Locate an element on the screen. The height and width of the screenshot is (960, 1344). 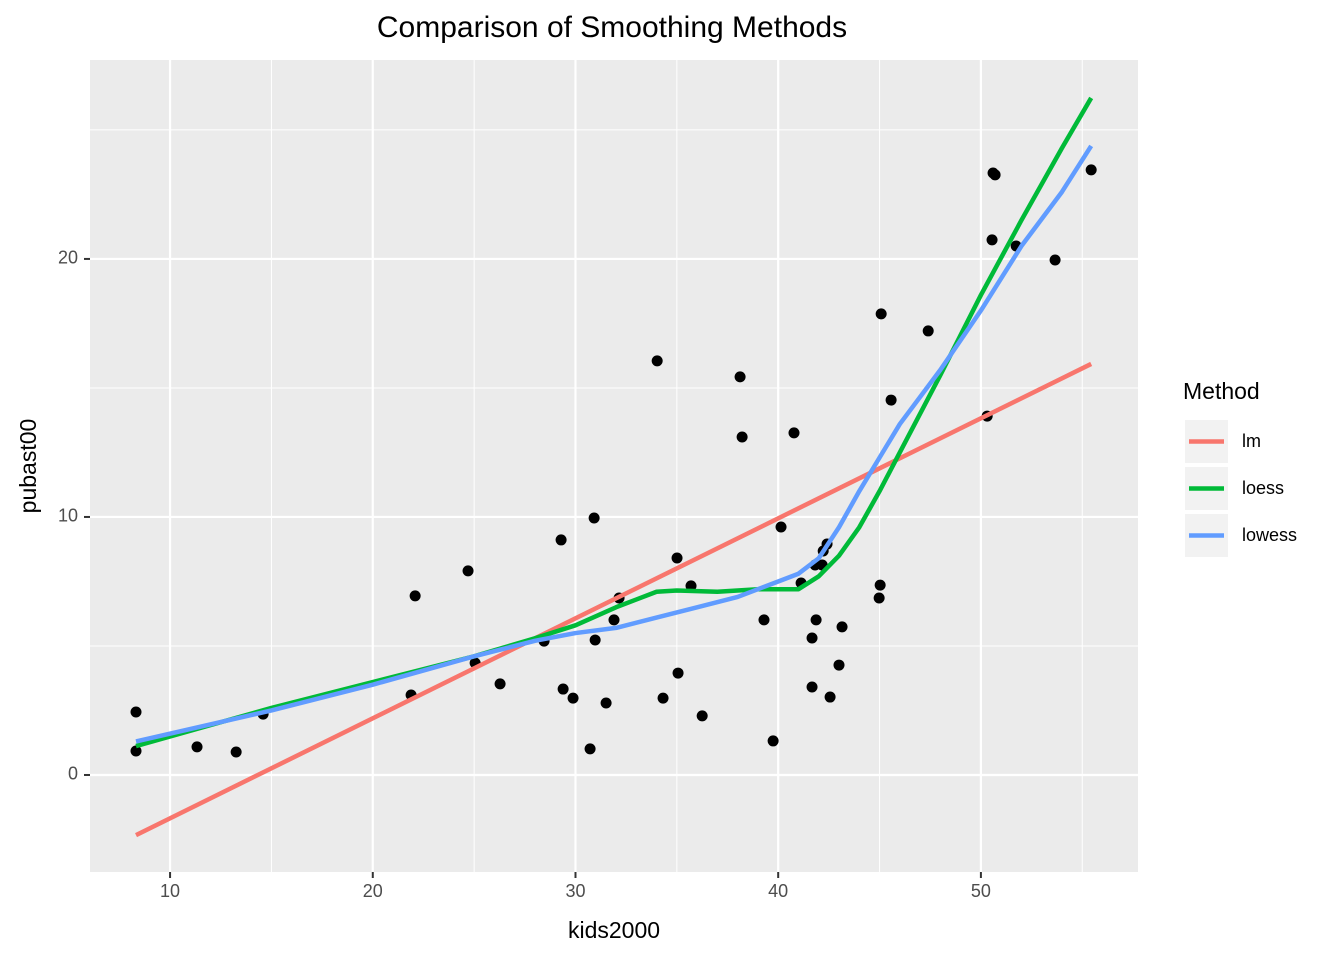
x-tick-label: 20 is located at coordinates (373, 891).